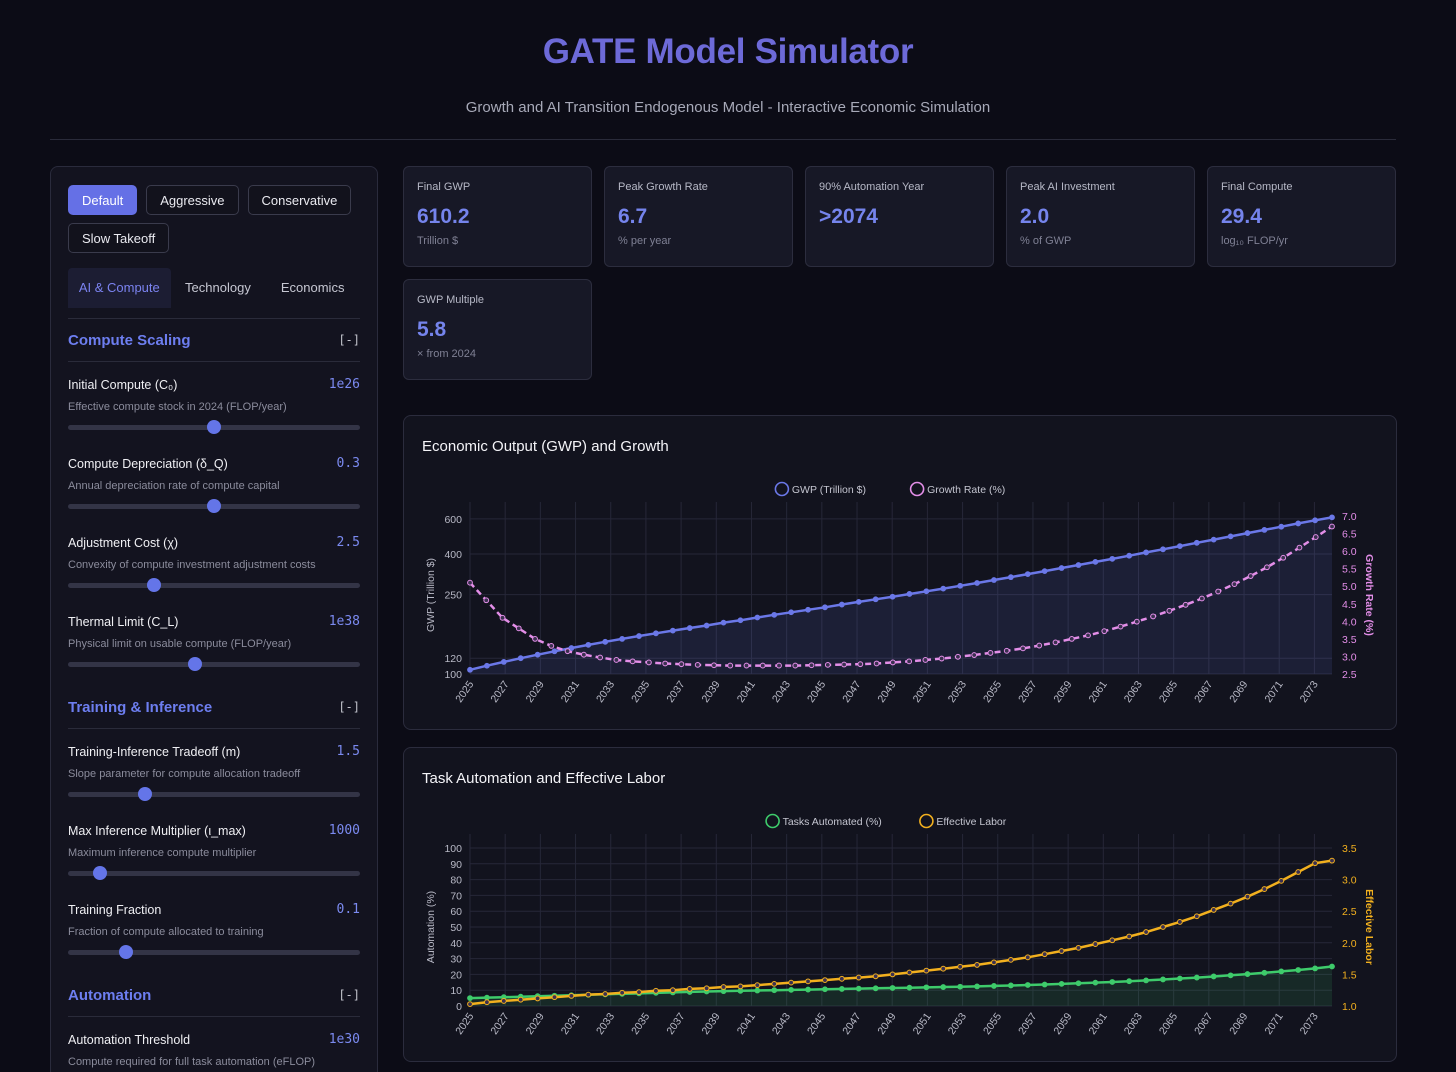 The image size is (1456, 1072). I want to click on tab-technology: Technology, so click(218, 287).